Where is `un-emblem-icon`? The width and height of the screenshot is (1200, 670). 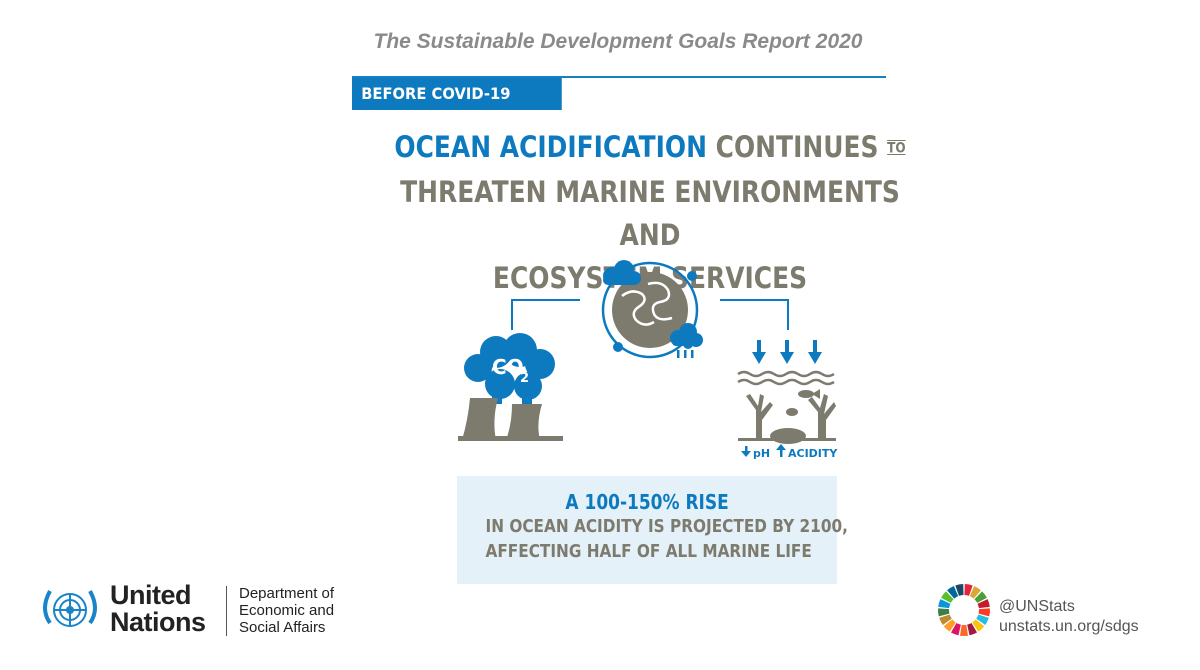 un-emblem-icon is located at coordinates (70, 608).